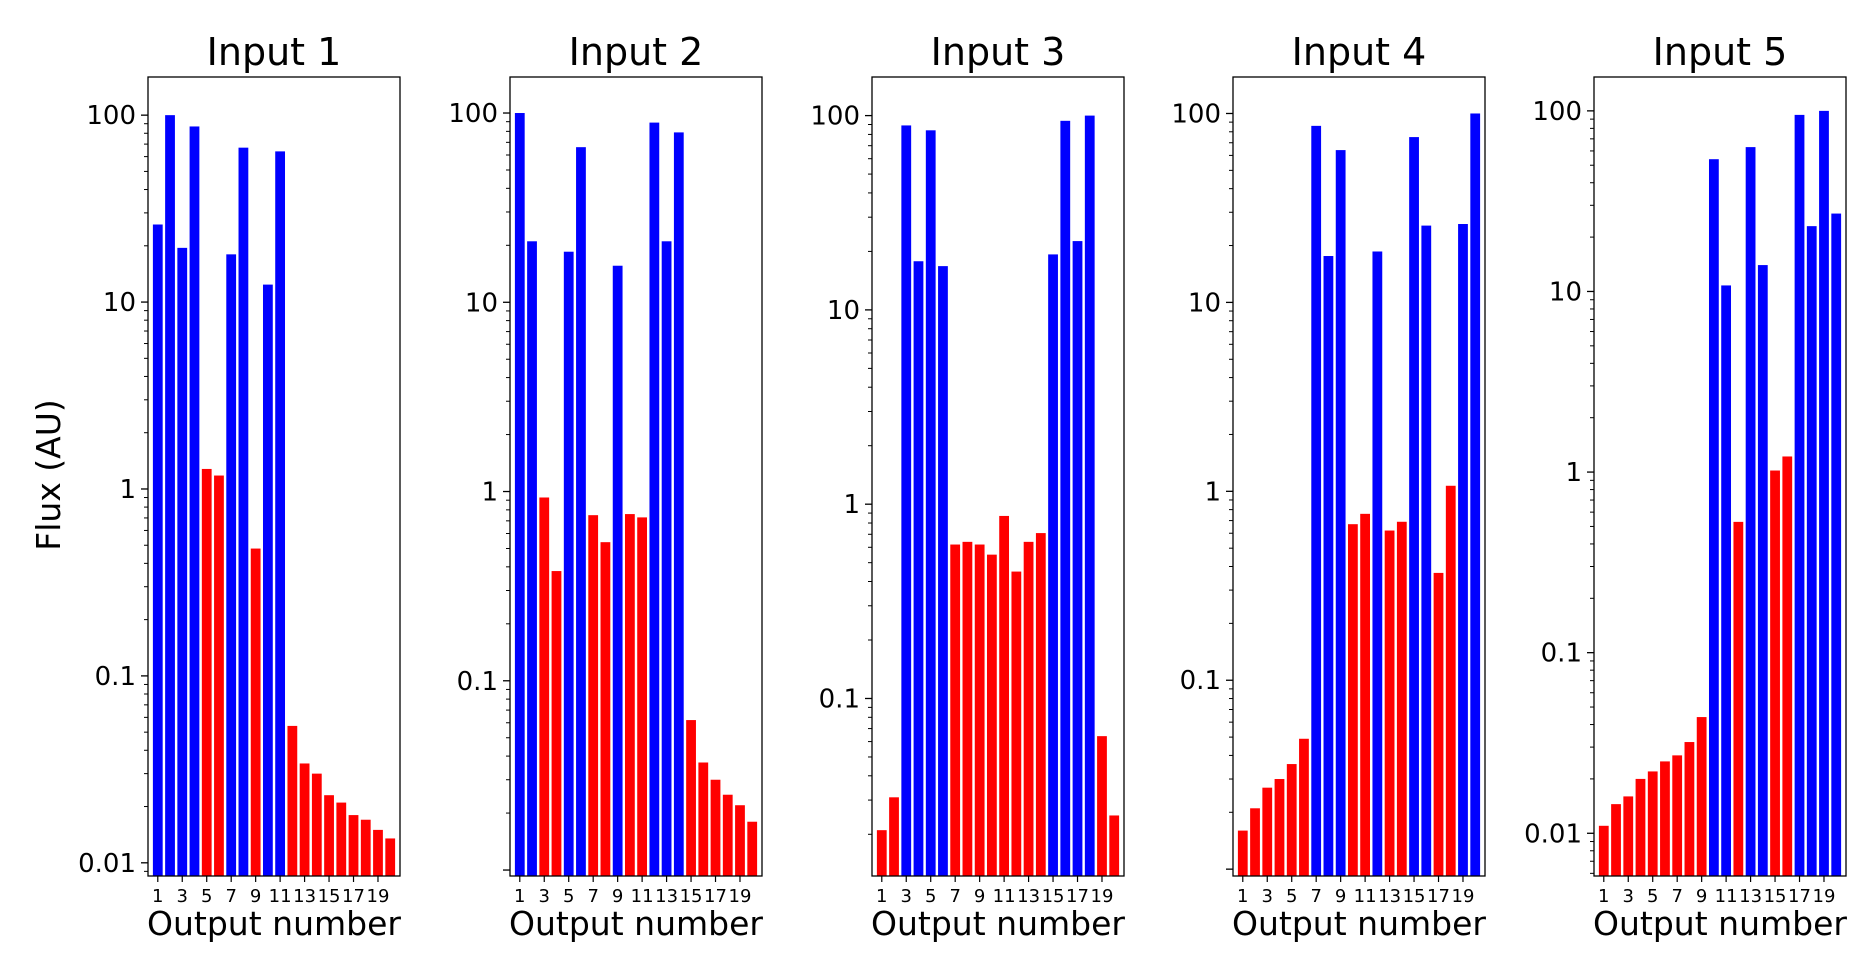 Image resolution: width=1876 pixels, height=974 pixels. I want to click on chart-title: Input 5, so click(1720, 52).